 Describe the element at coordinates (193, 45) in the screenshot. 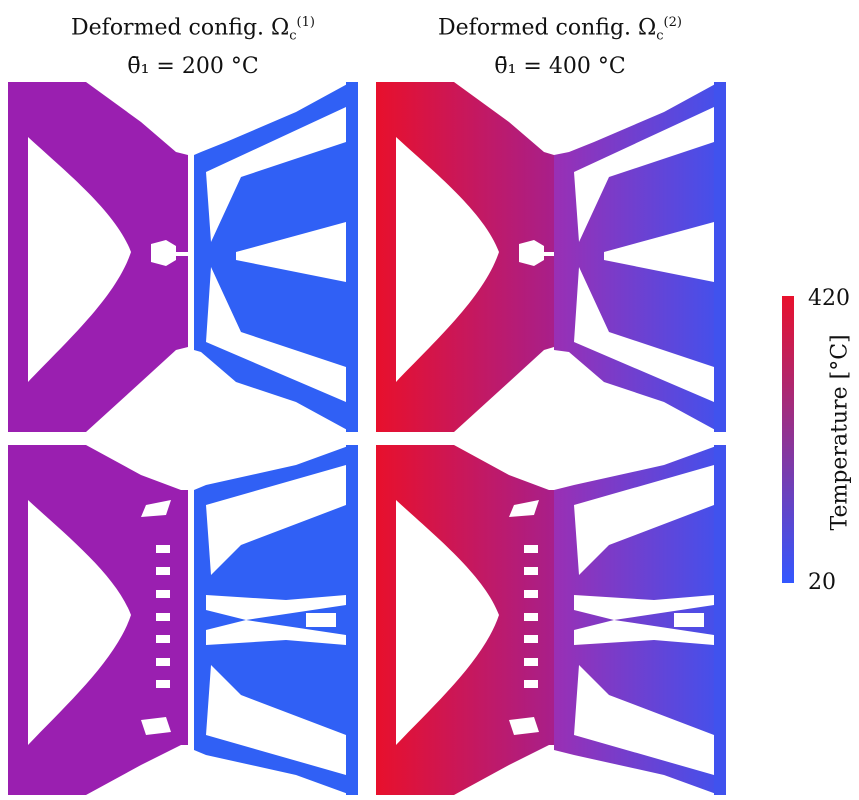

I see `column-title-1: Deformed config. Ωc(1) θ̄₁ = 200 °C` at that location.